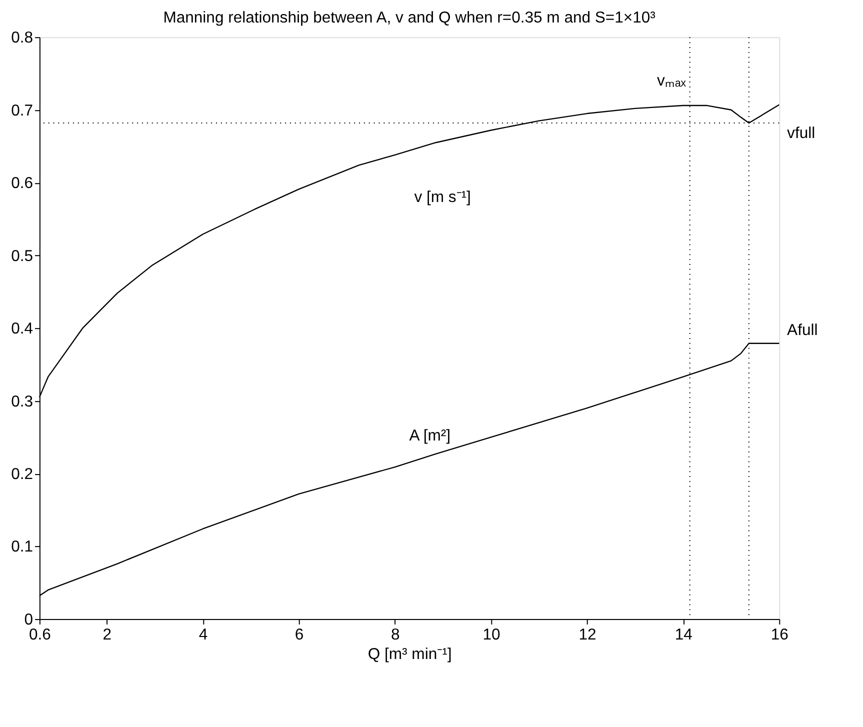 The width and height of the screenshot is (863, 727). Describe the element at coordinates (410, 654) in the screenshot. I see `x-axis-title: Q [m³ min⁻¹]` at that location.